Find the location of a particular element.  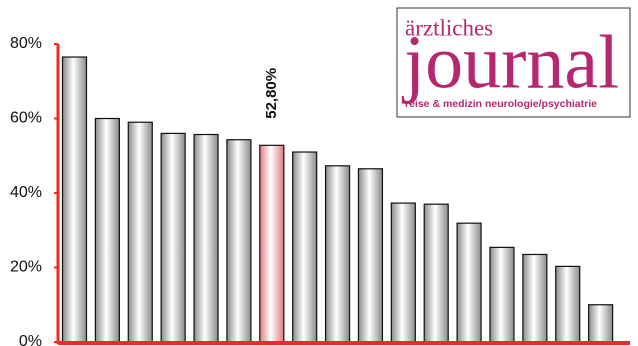

y-tick-label: 60% is located at coordinates (26, 118).